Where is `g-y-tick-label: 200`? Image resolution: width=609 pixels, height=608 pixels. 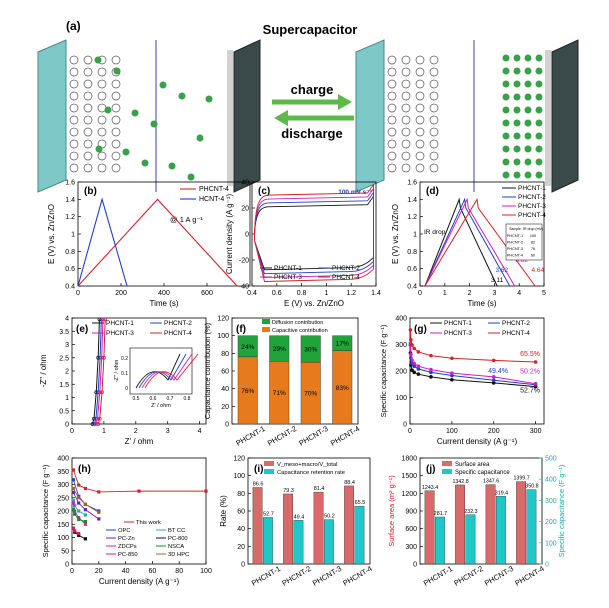
g-y-tick-label: 200 is located at coordinates (401, 372).